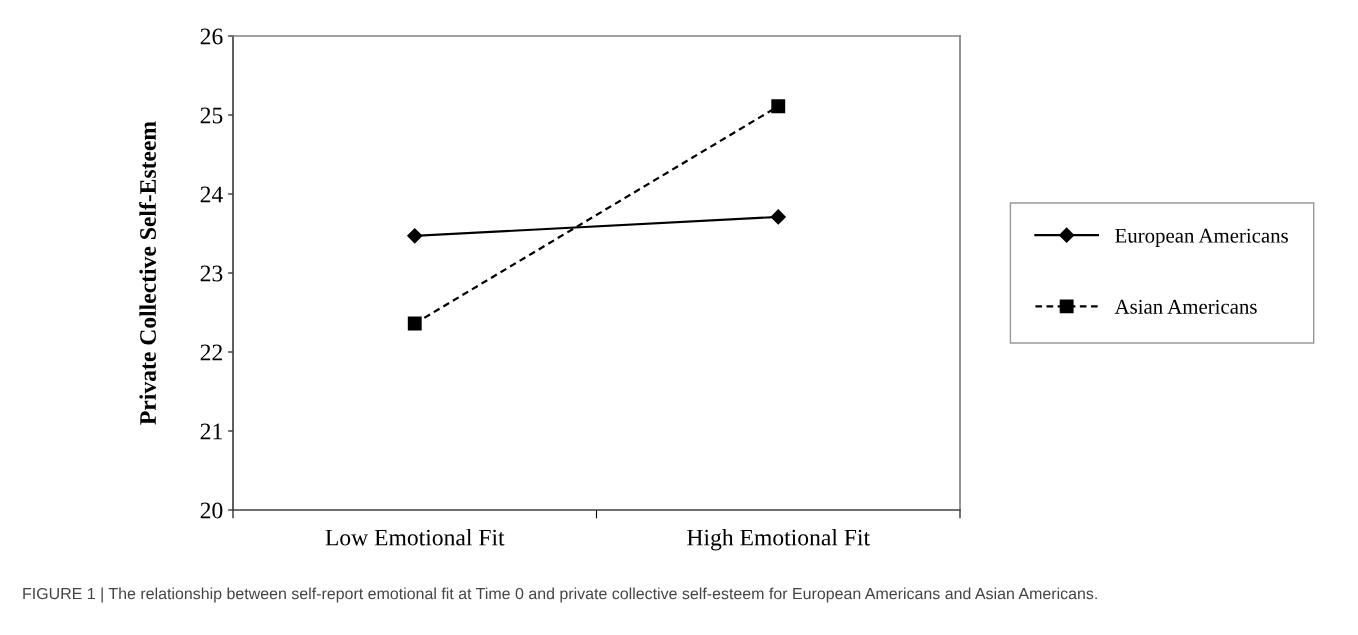 The width and height of the screenshot is (1358, 635). I want to click on legend-label: European Americans, so click(1201, 237).